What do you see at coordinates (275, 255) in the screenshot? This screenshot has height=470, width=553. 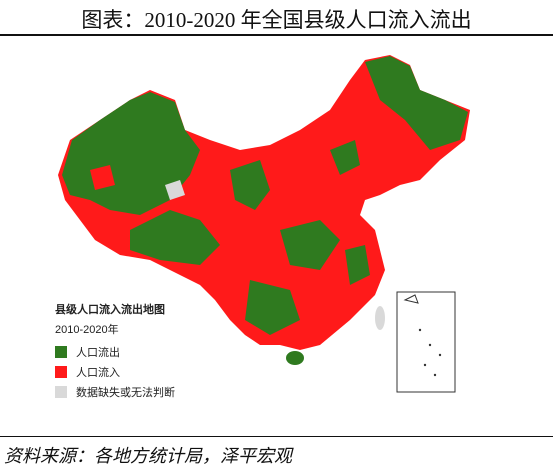 I see `regions-missing` at bounding box center [275, 255].